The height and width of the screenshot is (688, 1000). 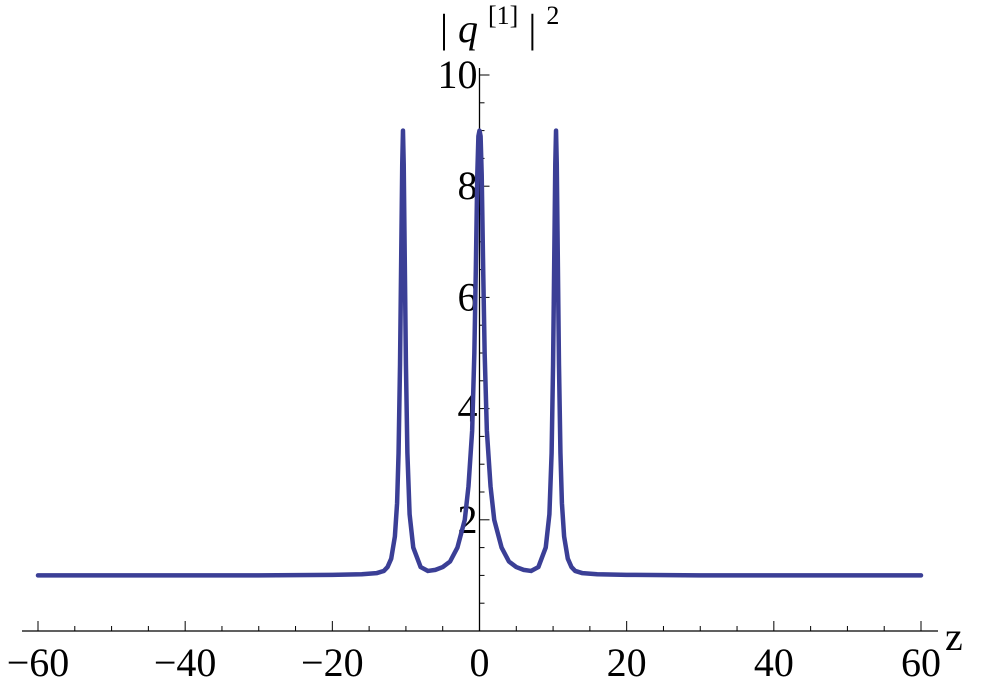 What do you see at coordinates (468, 185) in the screenshot?
I see `y-tick-label: 8` at bounding box center [468, 185].